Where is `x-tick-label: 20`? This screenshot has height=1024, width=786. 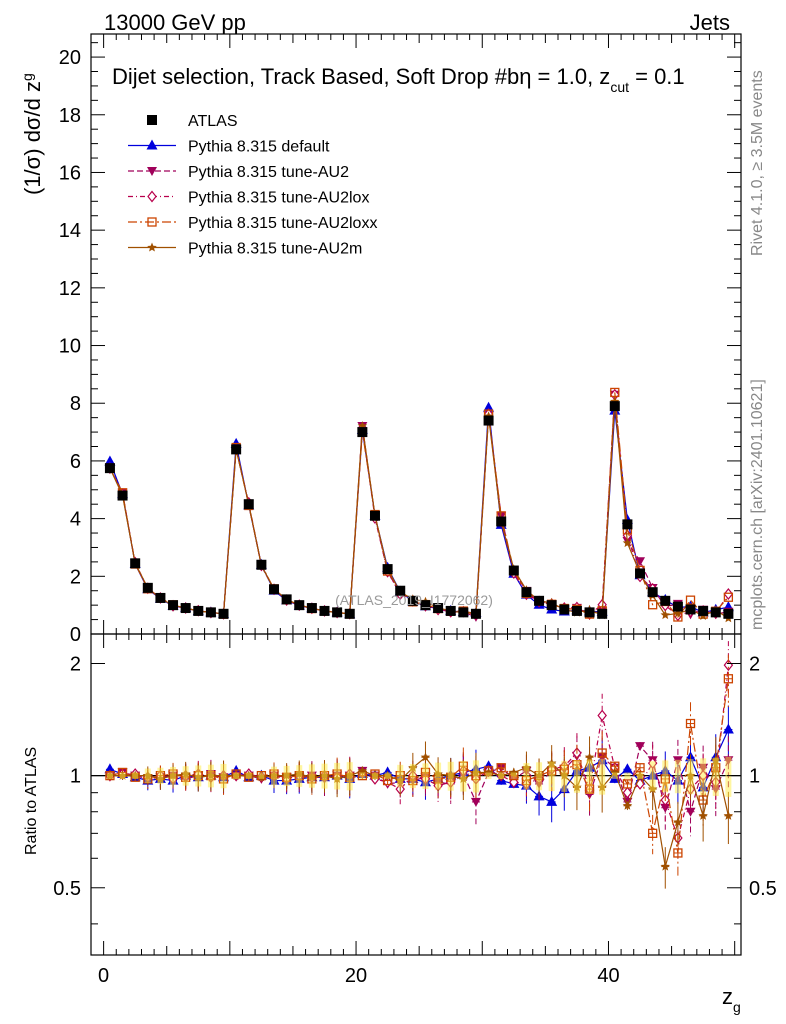
x-tick-label: 20 is located at coordinates (356, 976).